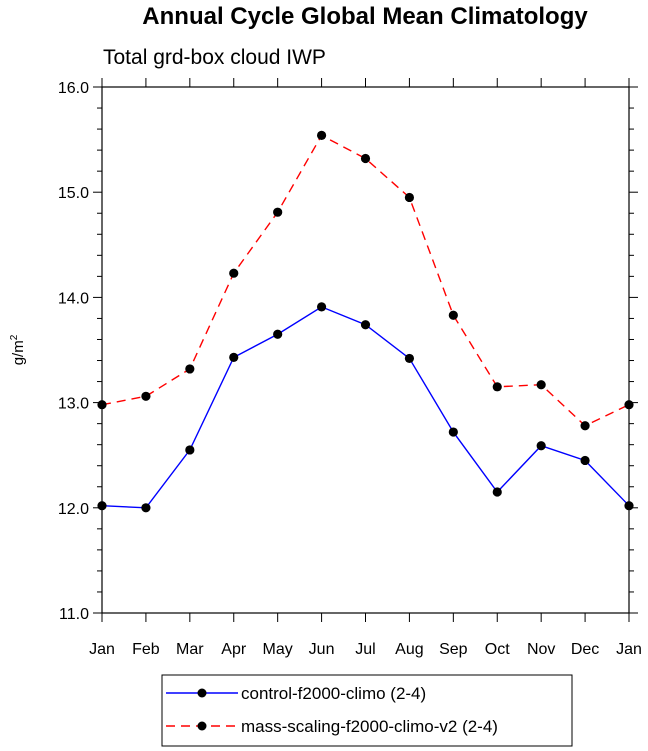 Image resolution: width=648 pixels, height=751 pixels. I want to click on x-tick-label: Oct, so click(497, 649).